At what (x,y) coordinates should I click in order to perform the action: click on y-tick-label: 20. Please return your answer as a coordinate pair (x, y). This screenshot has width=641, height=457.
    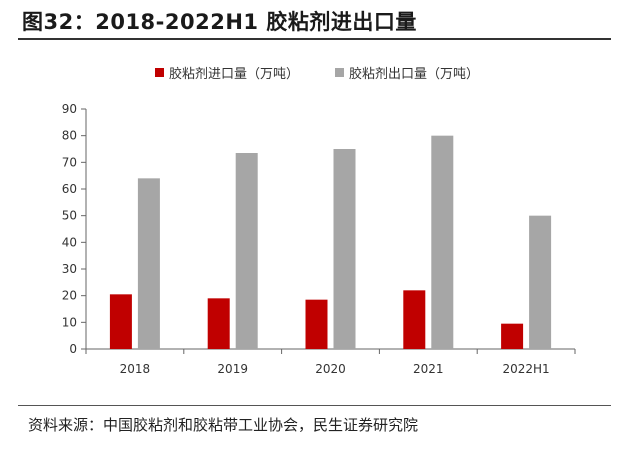
    Looking at the image, I should click on (69, 296).